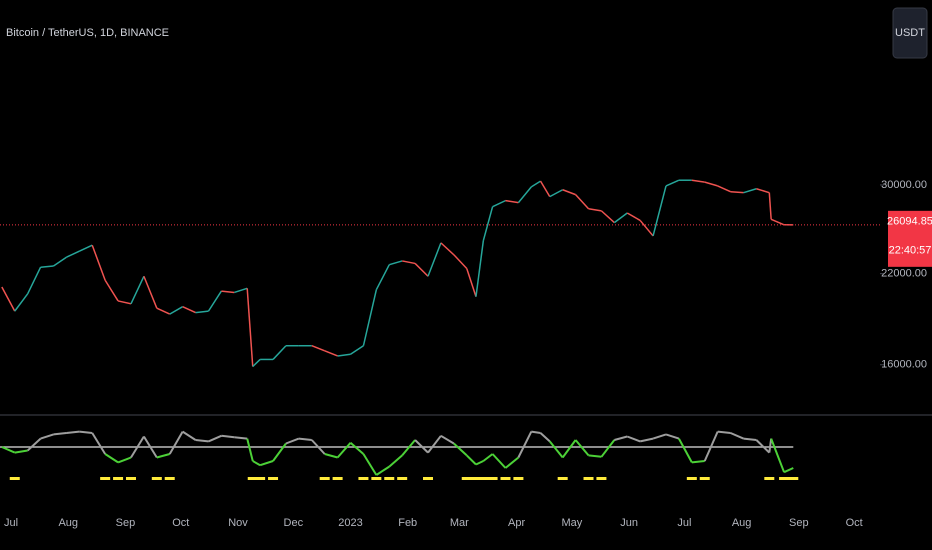 This screenshot has width=932, height=550. I want to click on x-tick-label: Jul, so click(11, 523).